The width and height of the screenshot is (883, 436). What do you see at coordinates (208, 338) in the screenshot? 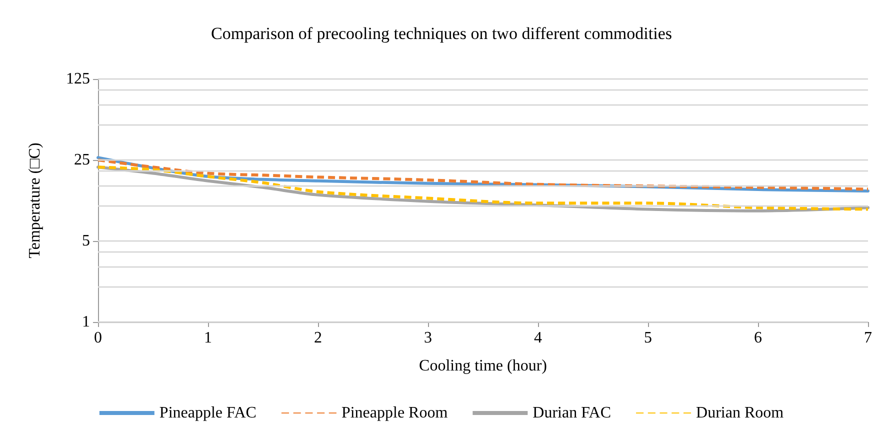
I see `x-tick-label: 1` at bounding box center [208, 338].